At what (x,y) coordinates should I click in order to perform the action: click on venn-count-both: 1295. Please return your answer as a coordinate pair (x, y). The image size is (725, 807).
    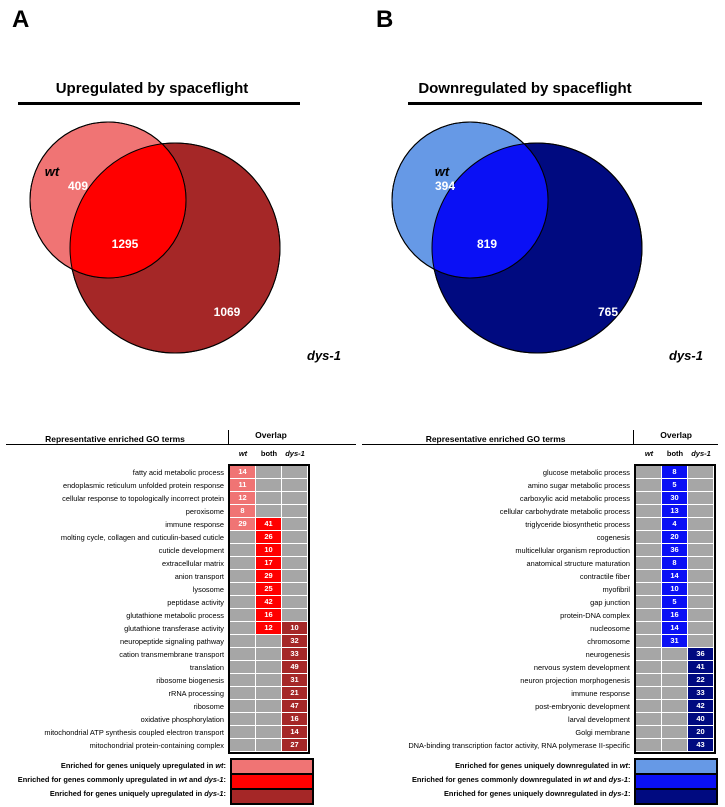
    Looking at the image, I should click on (125, 244).